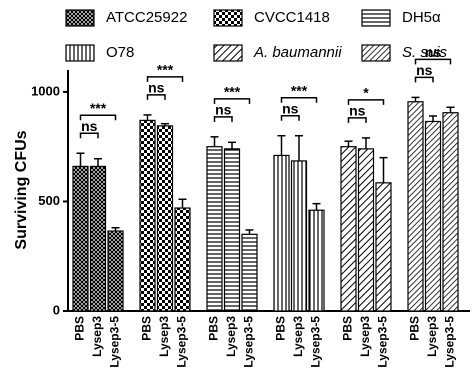  I want to click on legend-label: S. suis, so click(425, 52).